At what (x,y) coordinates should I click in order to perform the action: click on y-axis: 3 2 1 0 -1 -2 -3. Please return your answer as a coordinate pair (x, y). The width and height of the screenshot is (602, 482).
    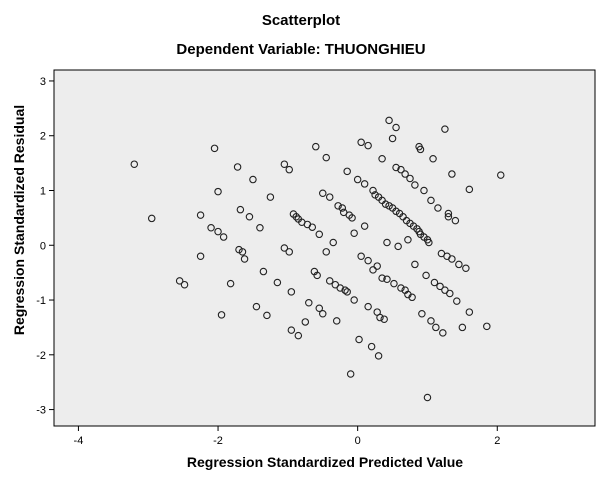
    Looking at the image, I should click on (45, 246).